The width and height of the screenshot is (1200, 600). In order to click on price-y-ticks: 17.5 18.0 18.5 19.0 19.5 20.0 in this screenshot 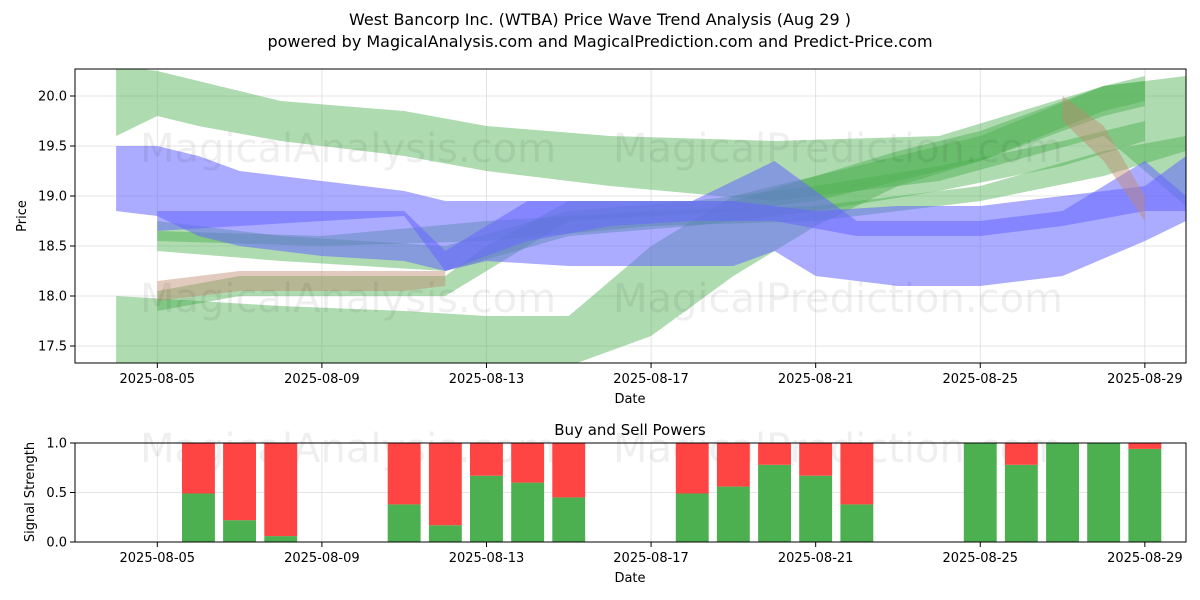, I will do `click(56, 222)`.